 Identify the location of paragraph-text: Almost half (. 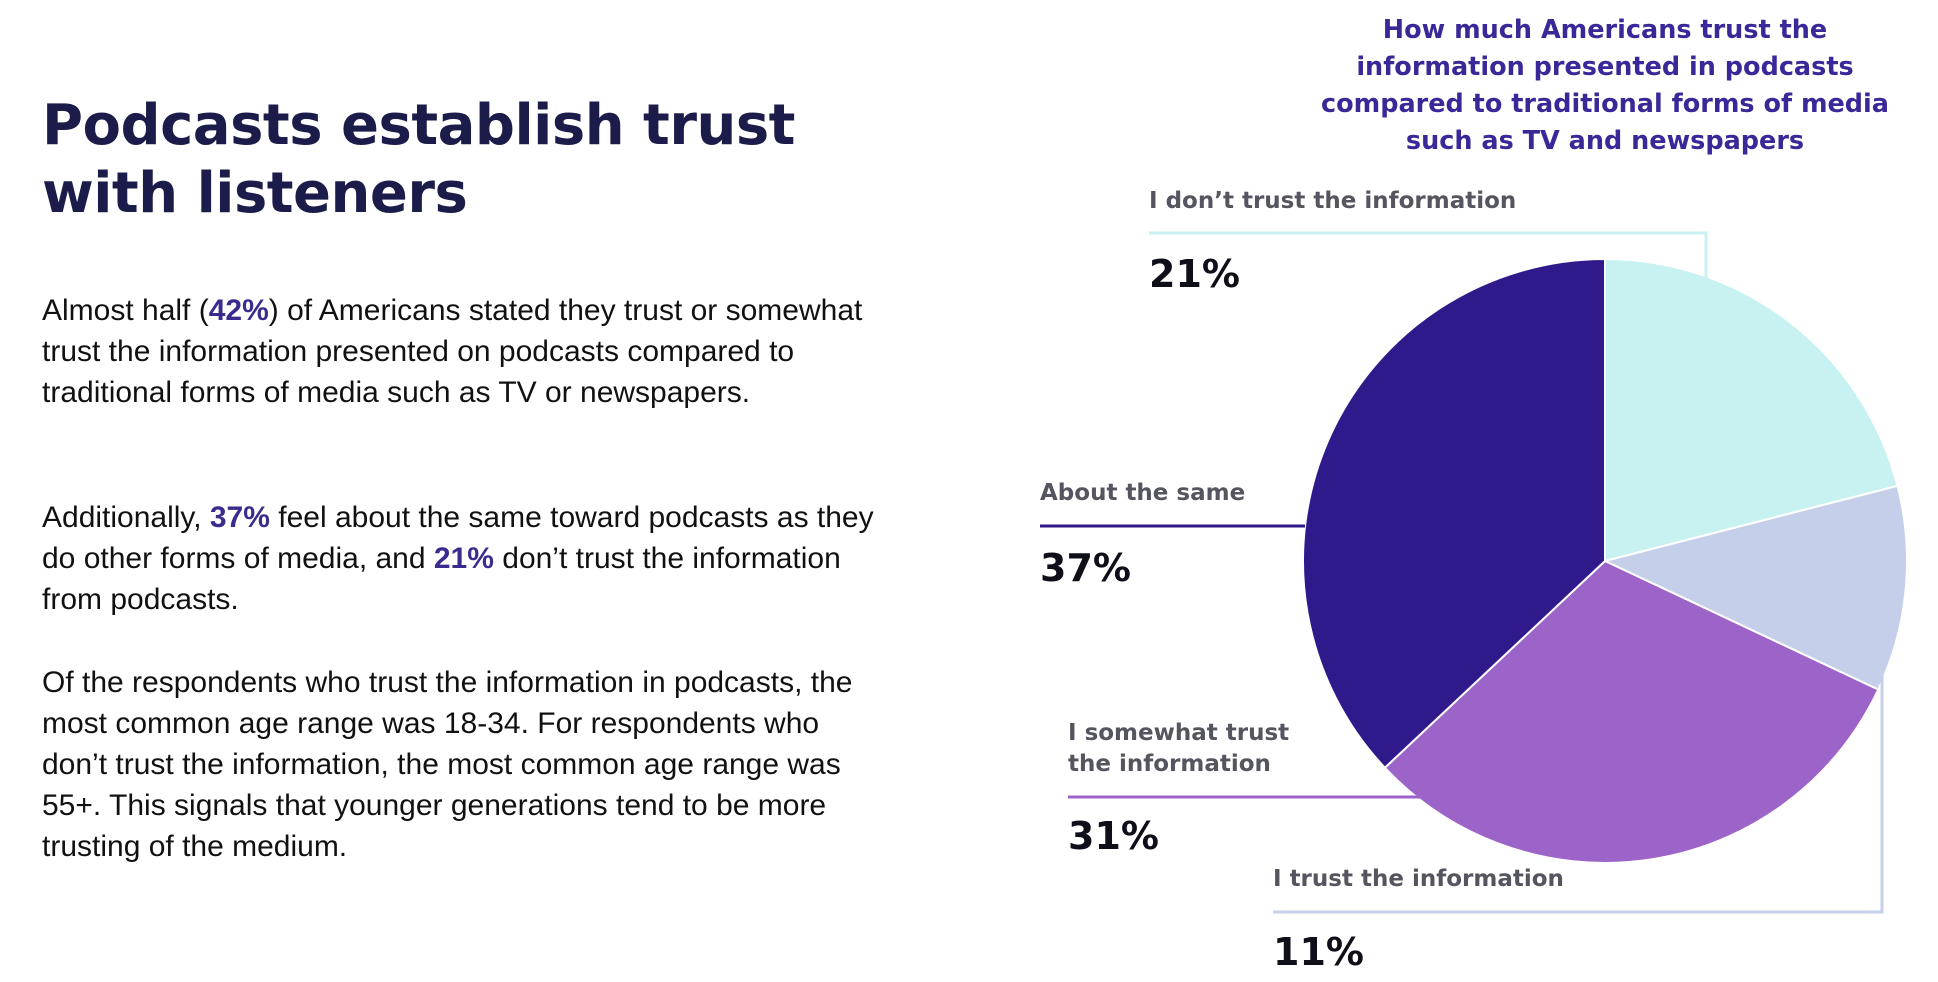
(125, 310).